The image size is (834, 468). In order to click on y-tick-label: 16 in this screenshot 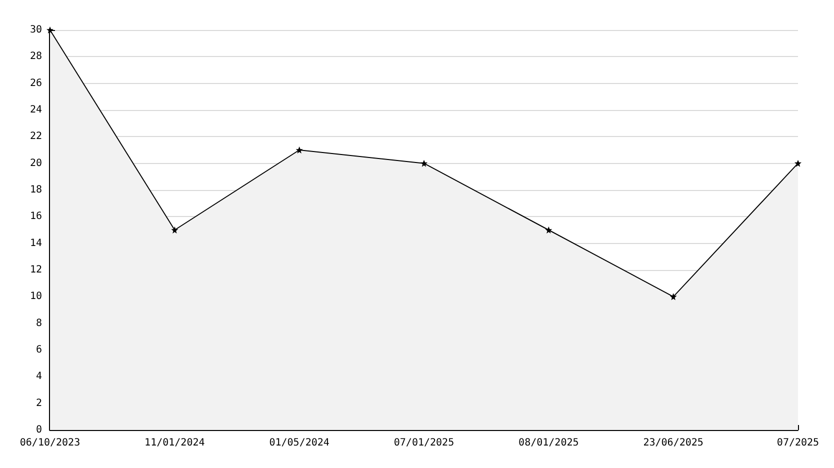, I will do `click(36, 216)`.